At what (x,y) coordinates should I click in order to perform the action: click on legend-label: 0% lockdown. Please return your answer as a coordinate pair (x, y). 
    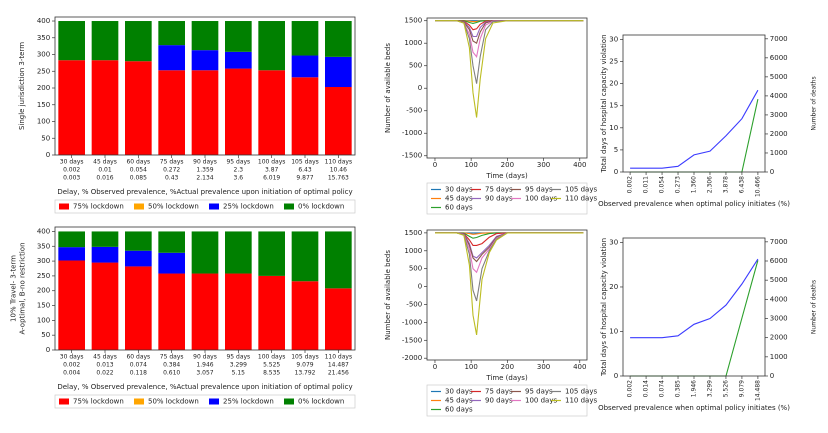
    Looking at the image, I should click on (321, 207).